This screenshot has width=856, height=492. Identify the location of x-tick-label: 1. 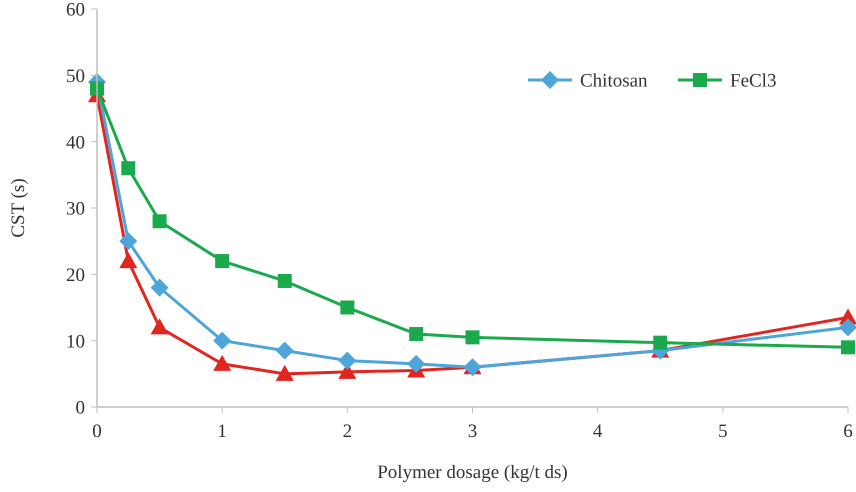
(222, 431).